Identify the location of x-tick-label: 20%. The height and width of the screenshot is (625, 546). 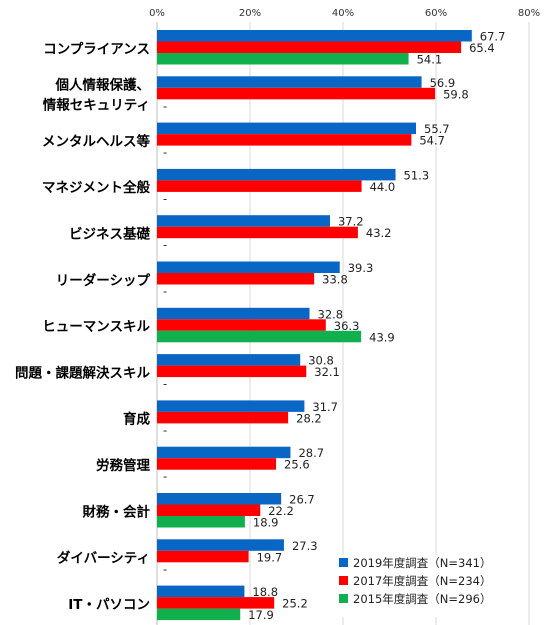
(250, 13).